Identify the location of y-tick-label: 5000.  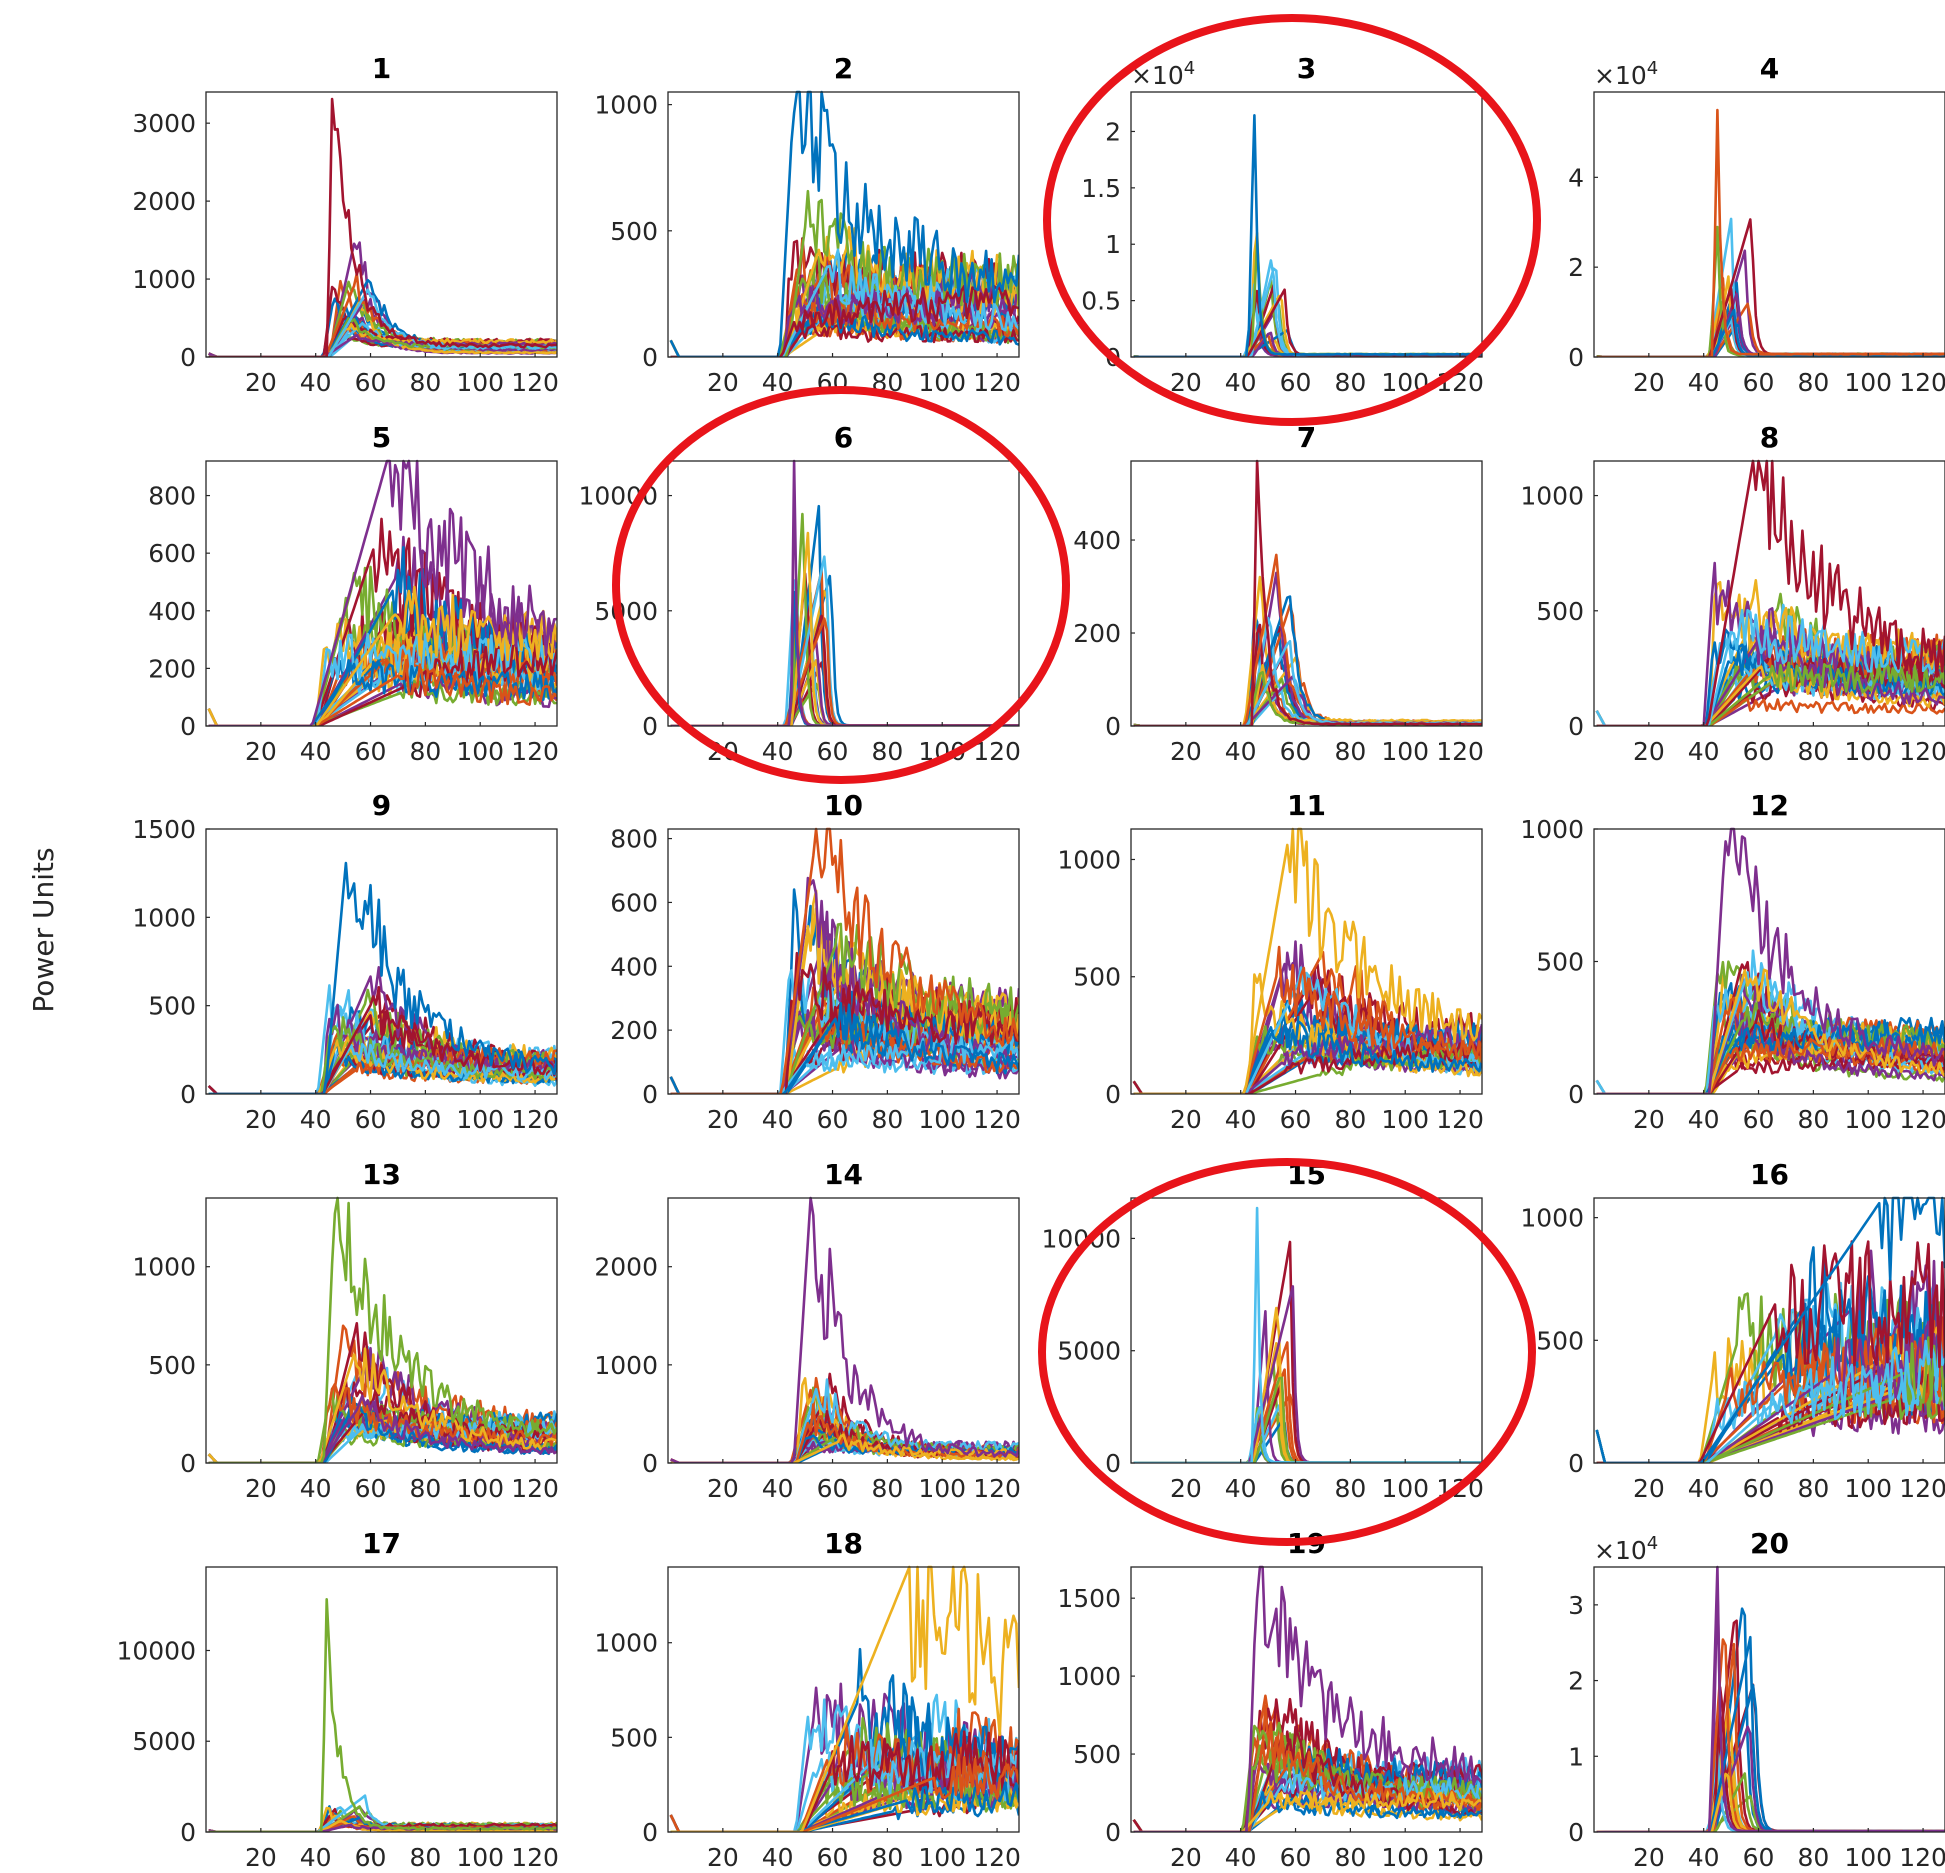
(164, 1741).